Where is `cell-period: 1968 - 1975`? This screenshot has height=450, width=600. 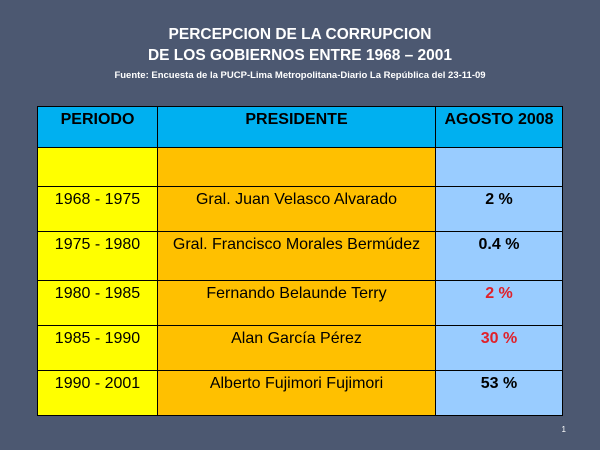 cell-period: 1968 - 1975 is located at coordinates (97, 209).